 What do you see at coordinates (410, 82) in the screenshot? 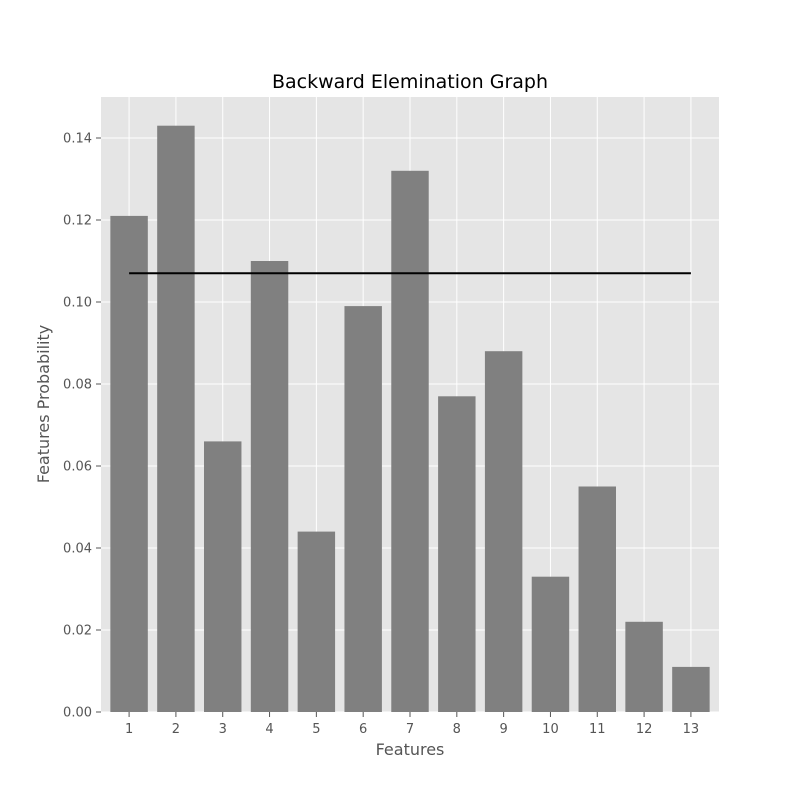
I see `chart-title: Backward Elemination Graph` at bounding box center [410, 82].